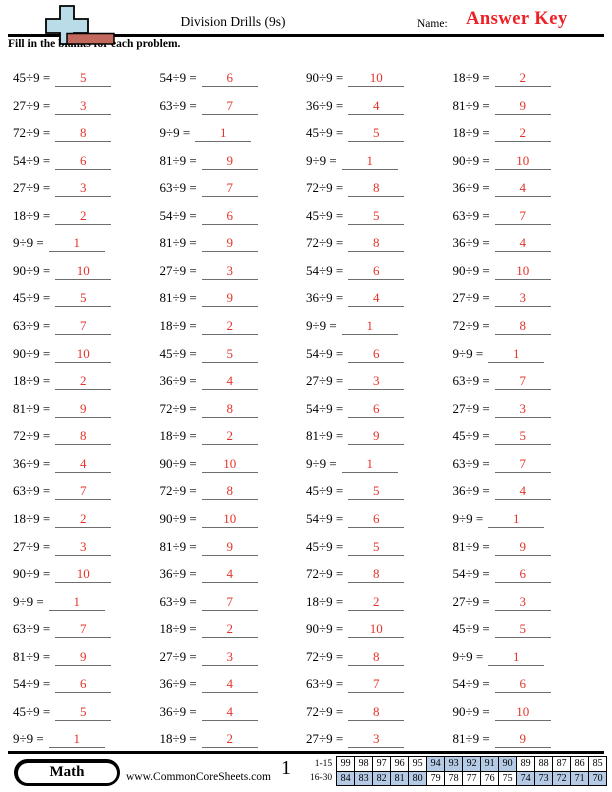  Describe the element at coordinates (517, 19) in the screenshot. I see `answer-key-text: Answer Key` at that location.